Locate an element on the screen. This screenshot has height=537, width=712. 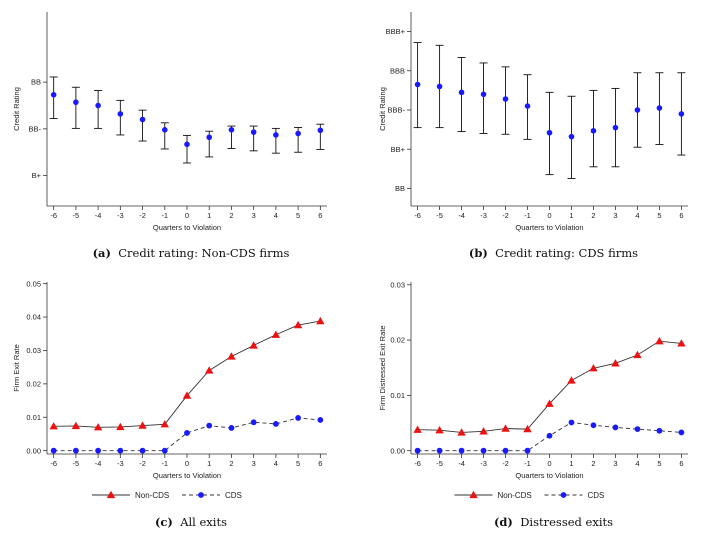
legend-item: Non-CDS is located at coordinates (130, 495).